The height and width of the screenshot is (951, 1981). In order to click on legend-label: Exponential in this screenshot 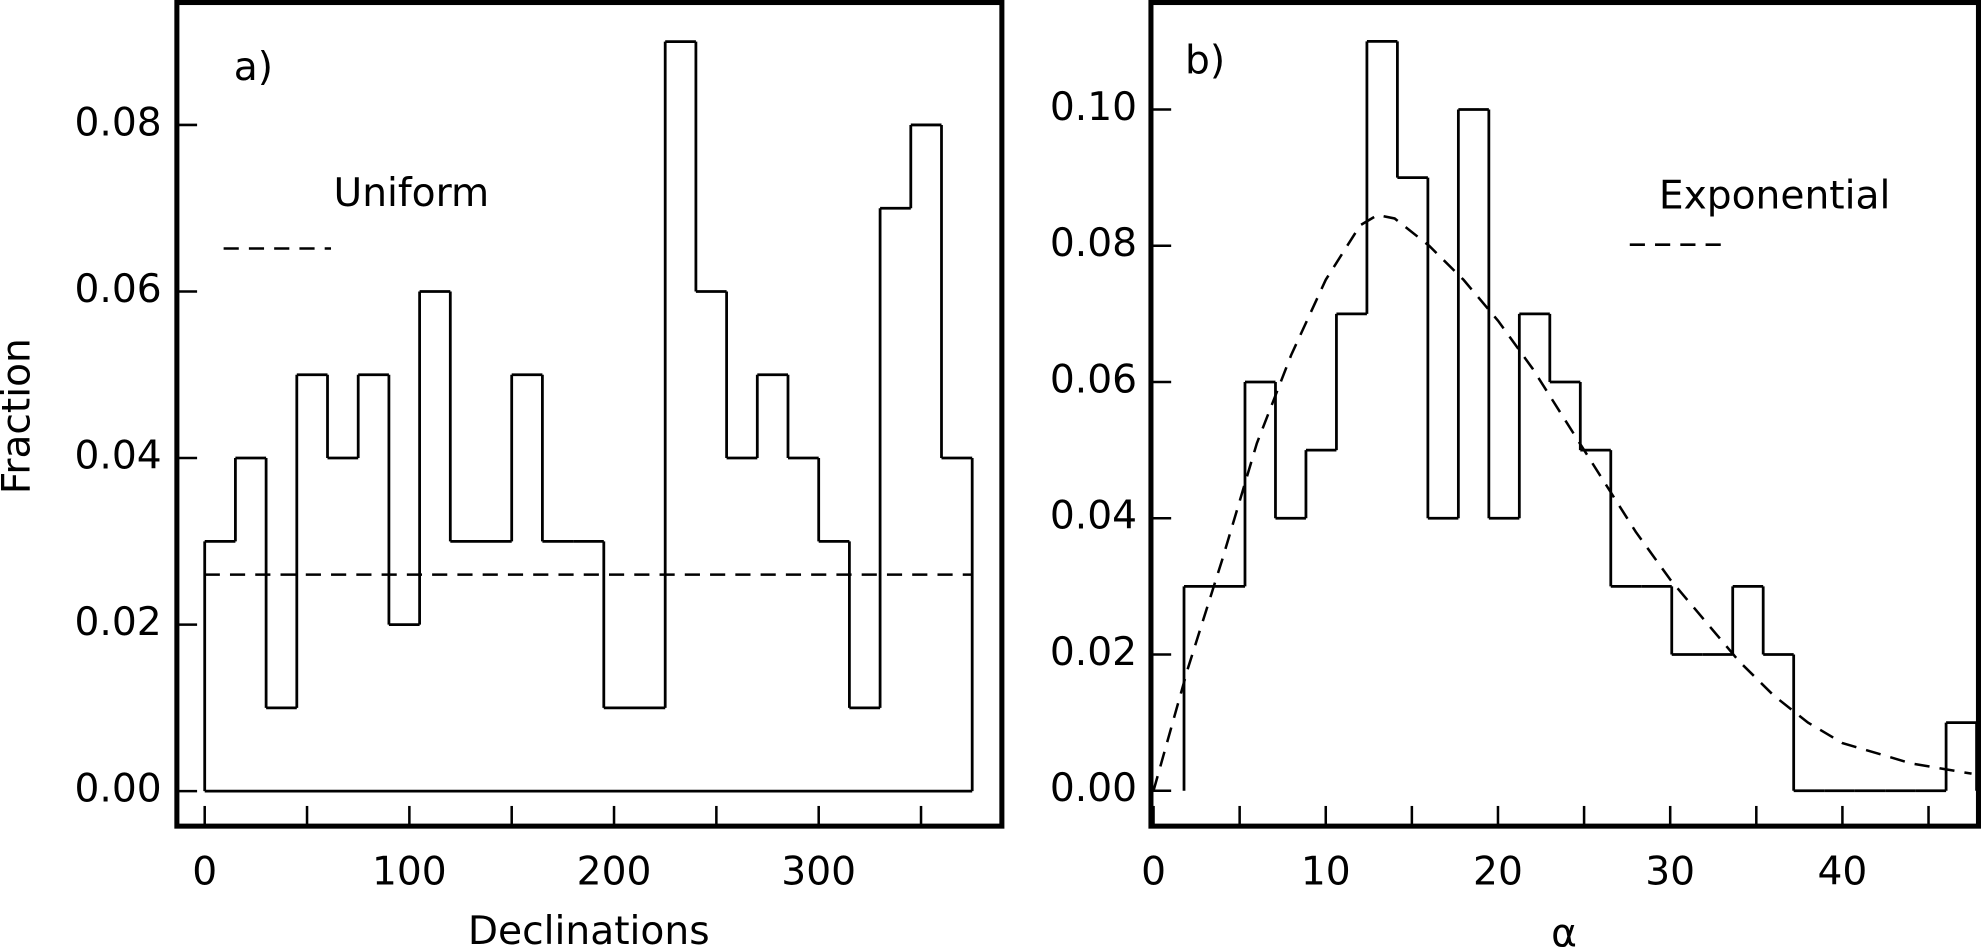, I will do `click(1775, 196)`.